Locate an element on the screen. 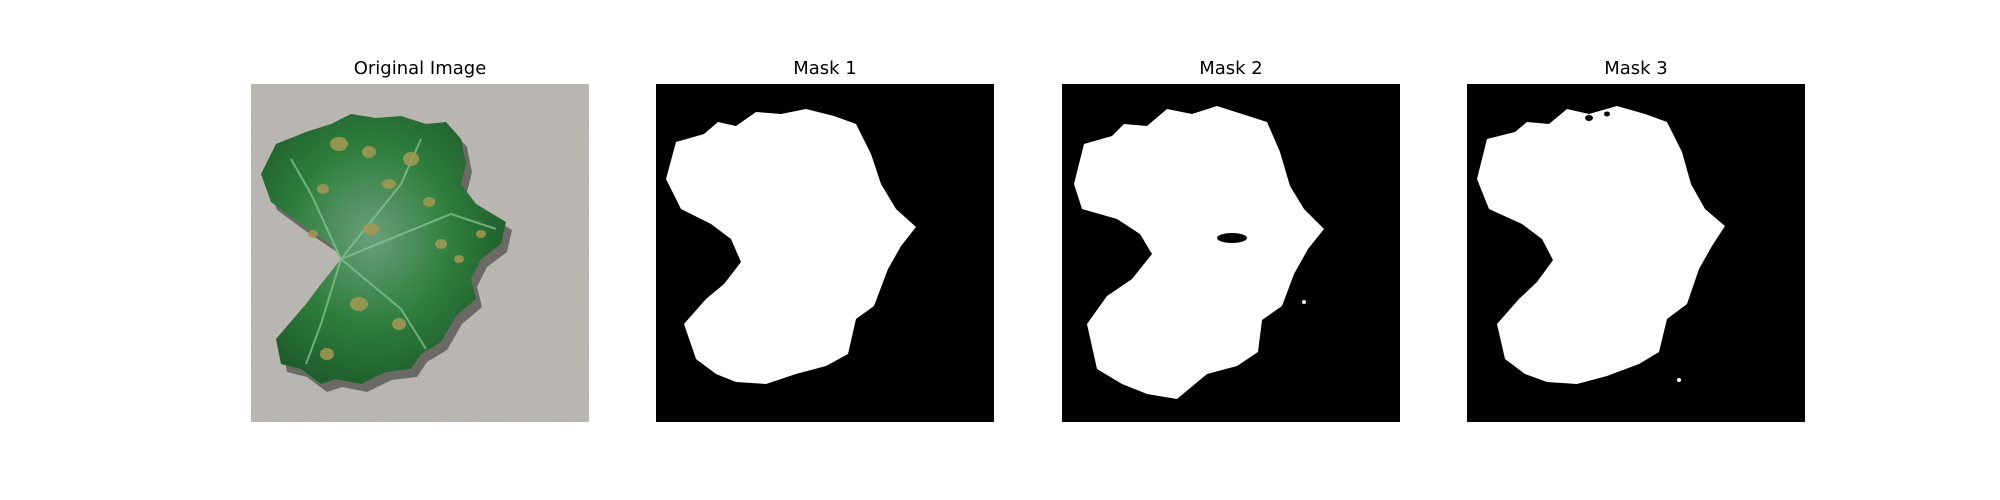 The height and width of the screenshot is (500, 2000). leaf is located at coordinates (383, 249).